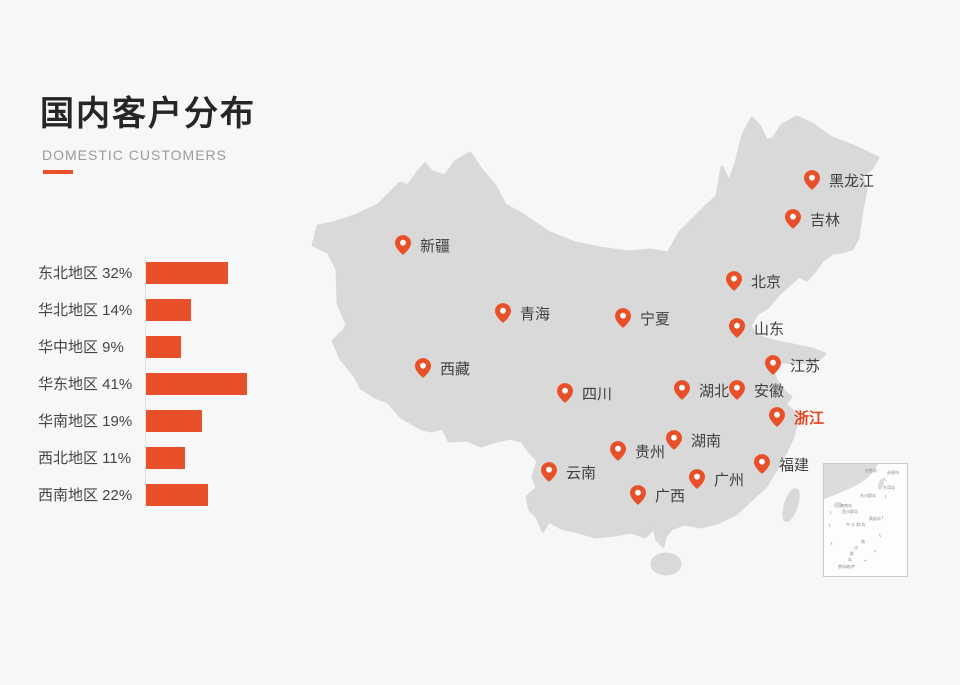 This screenshot has height=685, width=960. What do you see at coordinates (597, 394) in the screenshot?
I see `pin-label: 四川` at bounding box center [597, 394].